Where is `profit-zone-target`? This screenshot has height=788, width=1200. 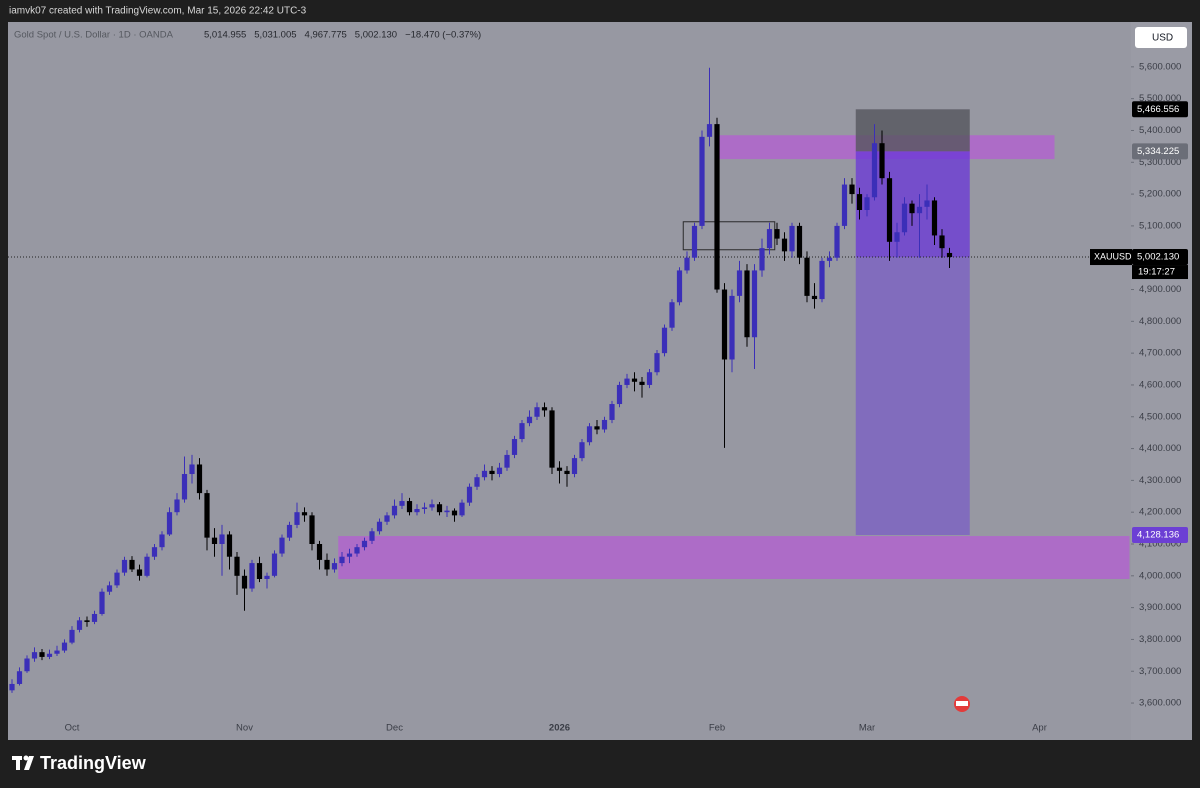 profit-zone-target is located at coordinates (912, 396).